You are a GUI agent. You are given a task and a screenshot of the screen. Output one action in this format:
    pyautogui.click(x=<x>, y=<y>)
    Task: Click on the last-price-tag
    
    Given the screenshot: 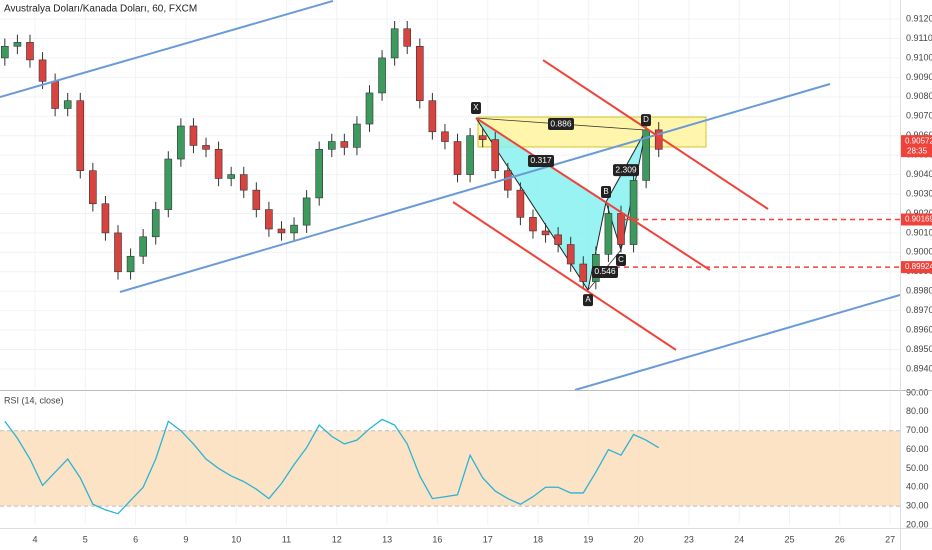 What is the action you would take?
    pyautogui.click(x=916, y=146)
    